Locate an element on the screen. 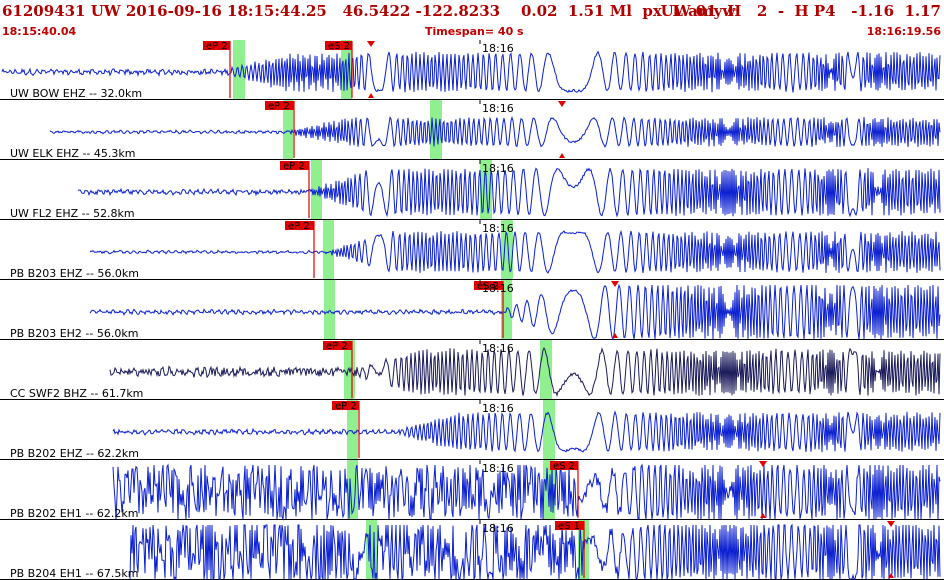  end-time: 18:16:19.56 is located at coordinates (903, 31).